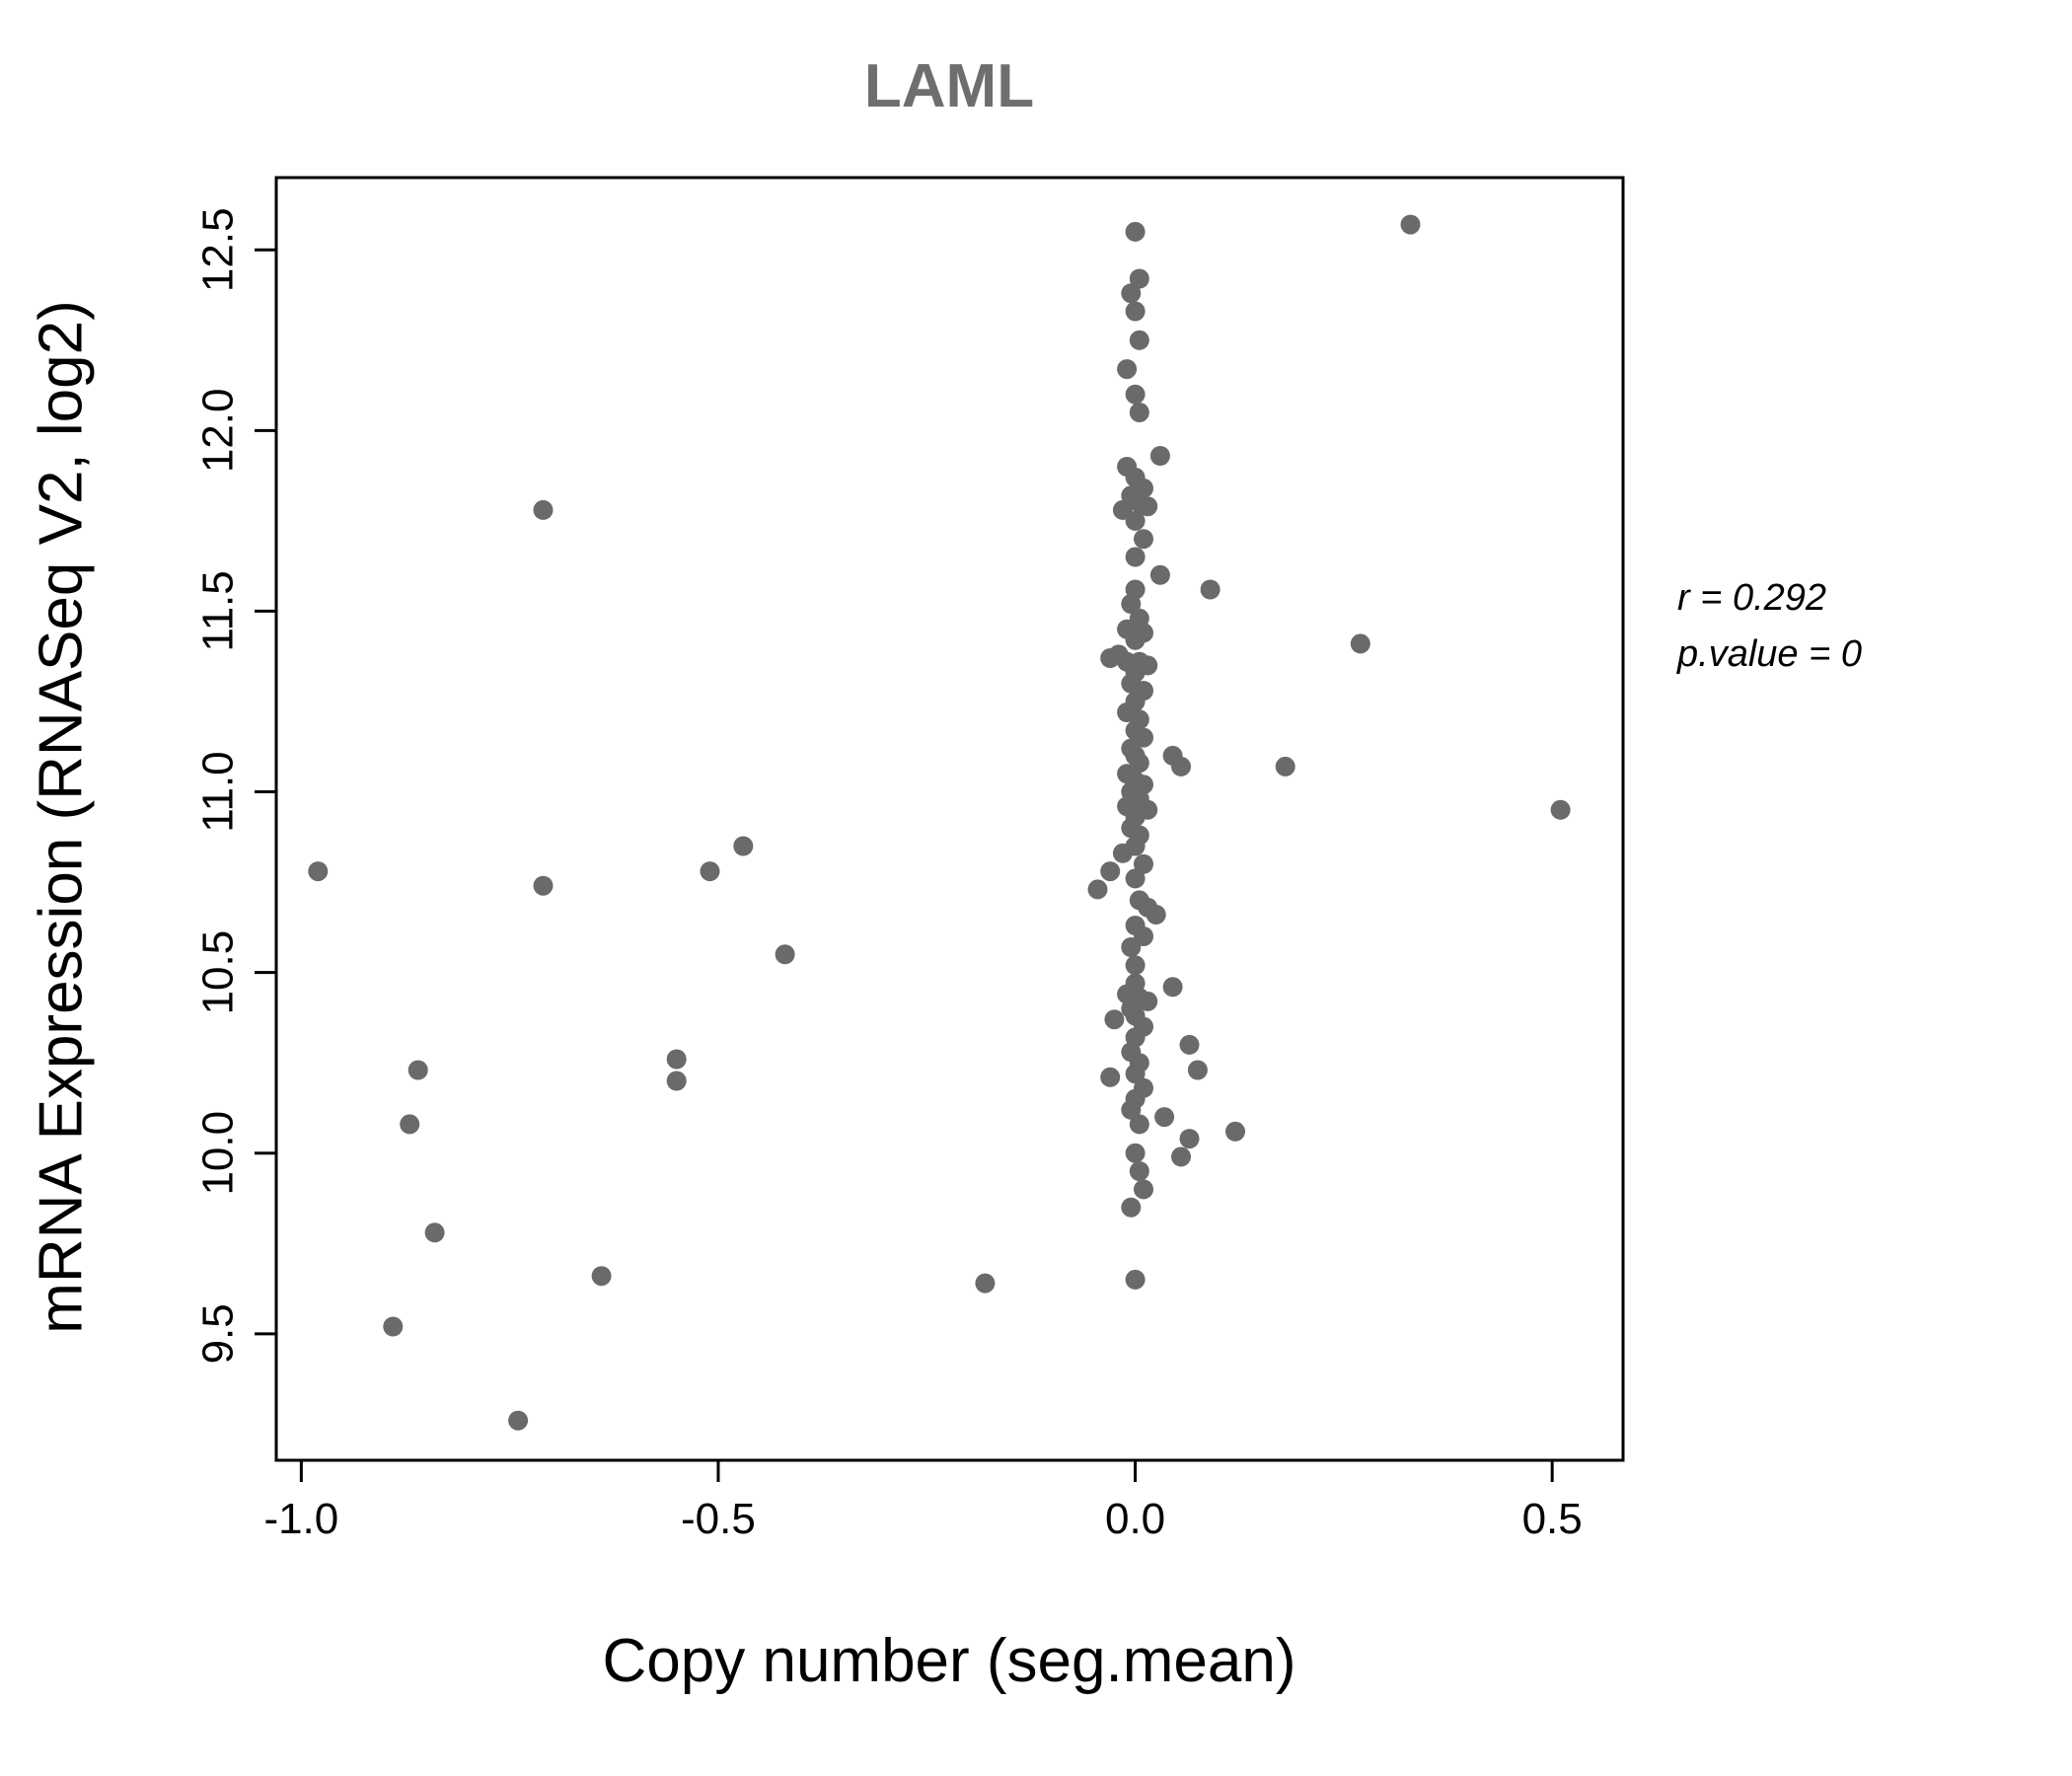 This screenshot has width=2072, height=1776. I want to click on y-tick-label: 12.5, so click(218, 250).